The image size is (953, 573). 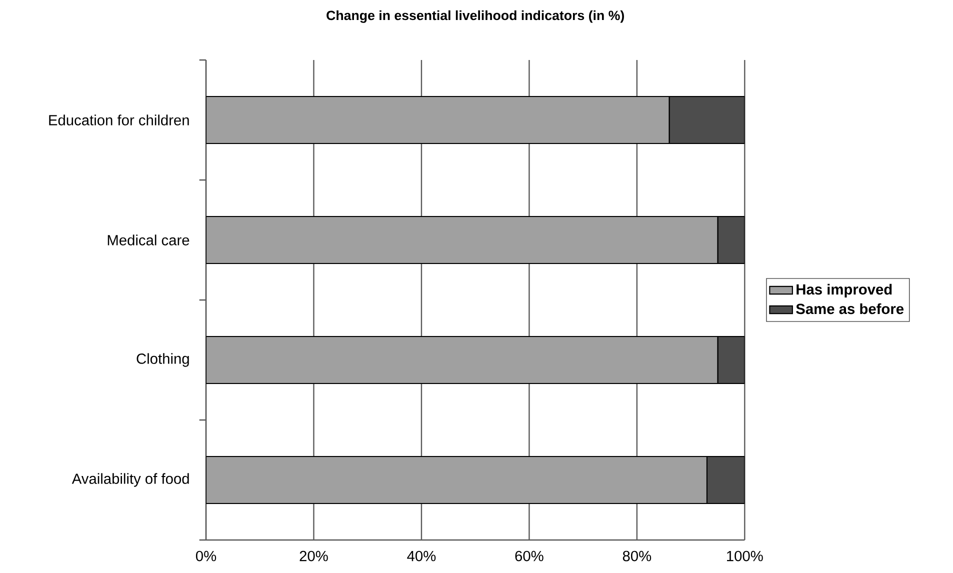 What do you see at coordinates (149, 240) in the screenshot?
I see `y-tick-label: Medical care` at bounding box center [149, 240].